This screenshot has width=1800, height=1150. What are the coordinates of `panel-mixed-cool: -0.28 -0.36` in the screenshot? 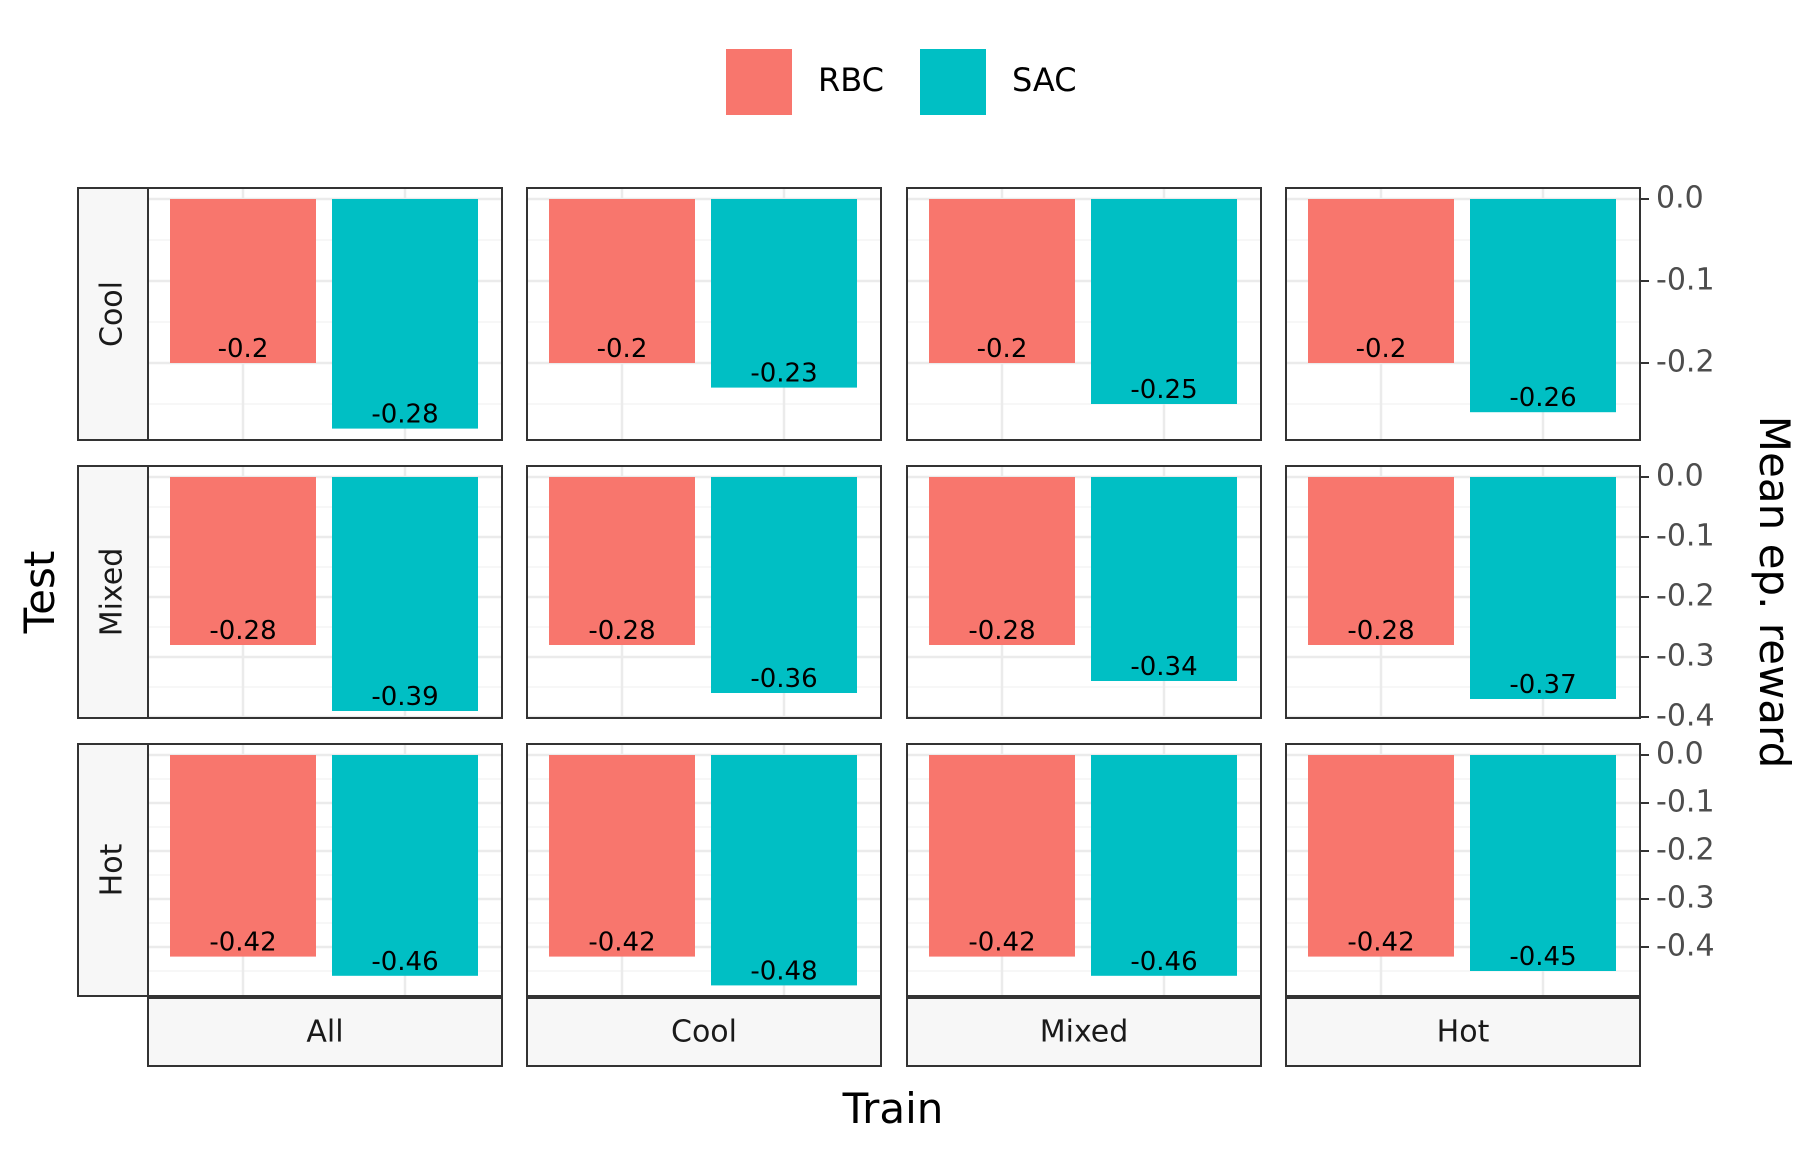 It's located at (704, 592).